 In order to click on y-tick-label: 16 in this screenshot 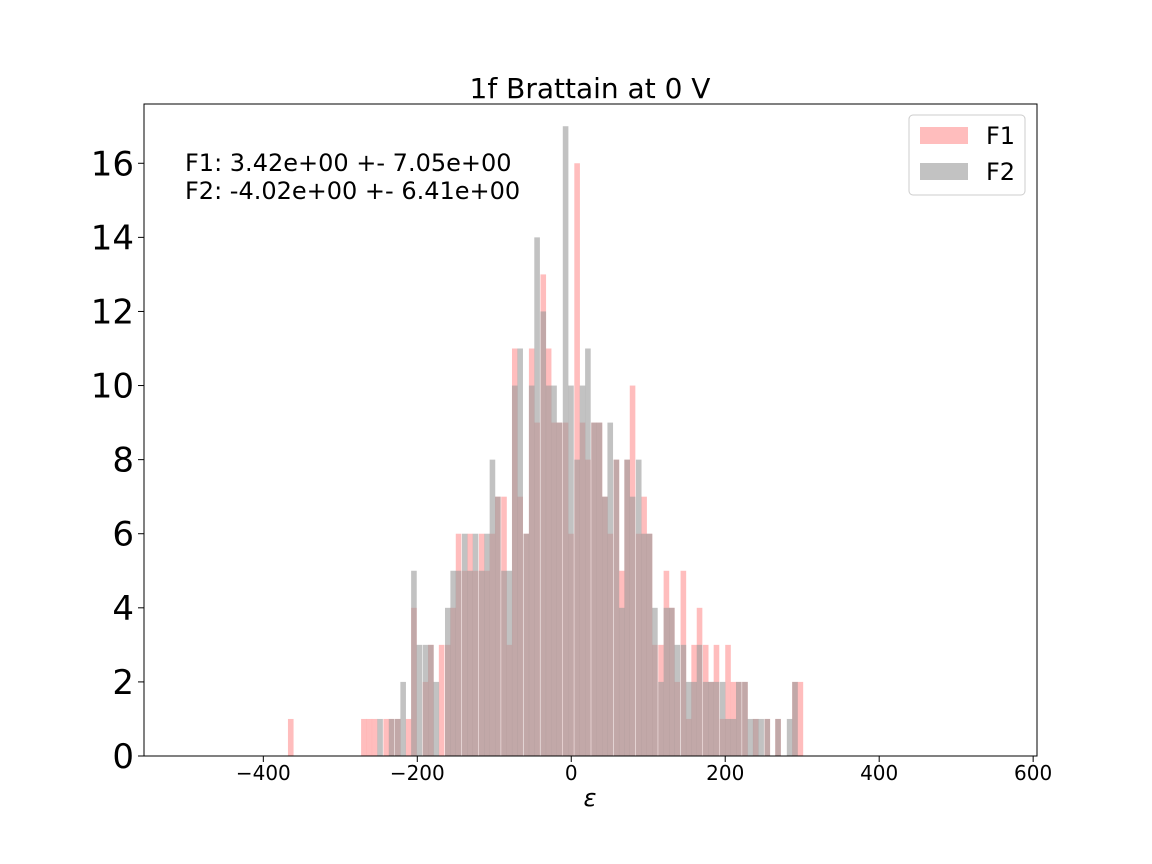, I will do `click(112, 164)`.